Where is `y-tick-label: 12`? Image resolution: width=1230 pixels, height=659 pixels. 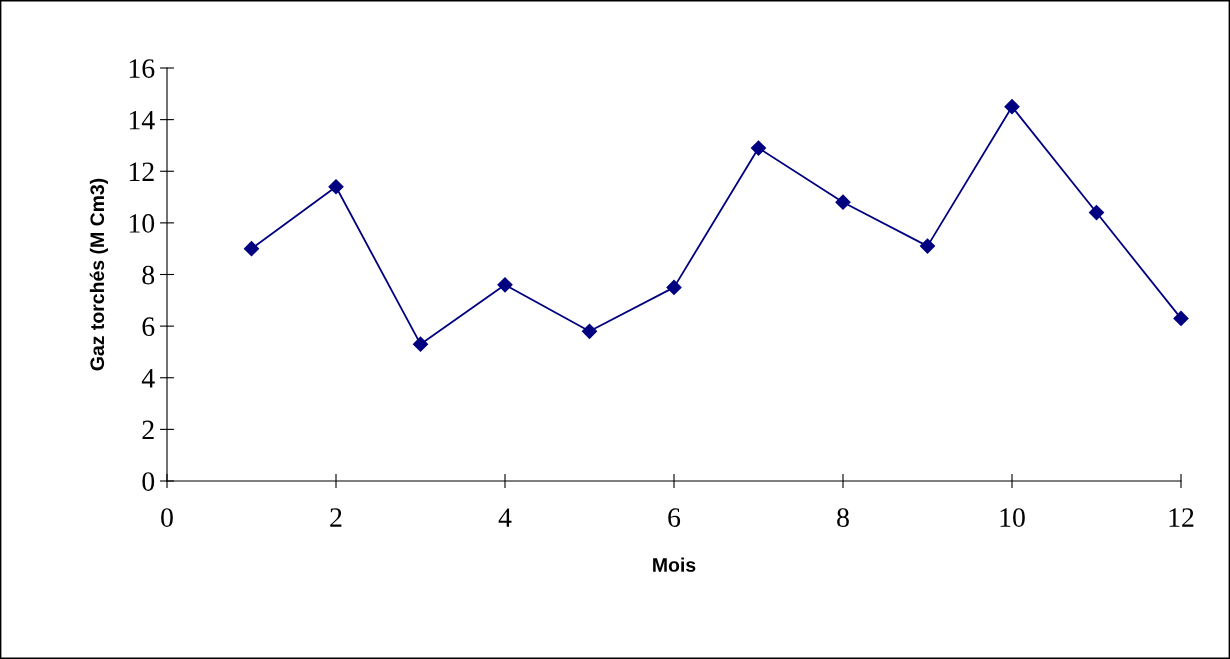 y-tick-label: 12 is located at coordinates (141, 171).